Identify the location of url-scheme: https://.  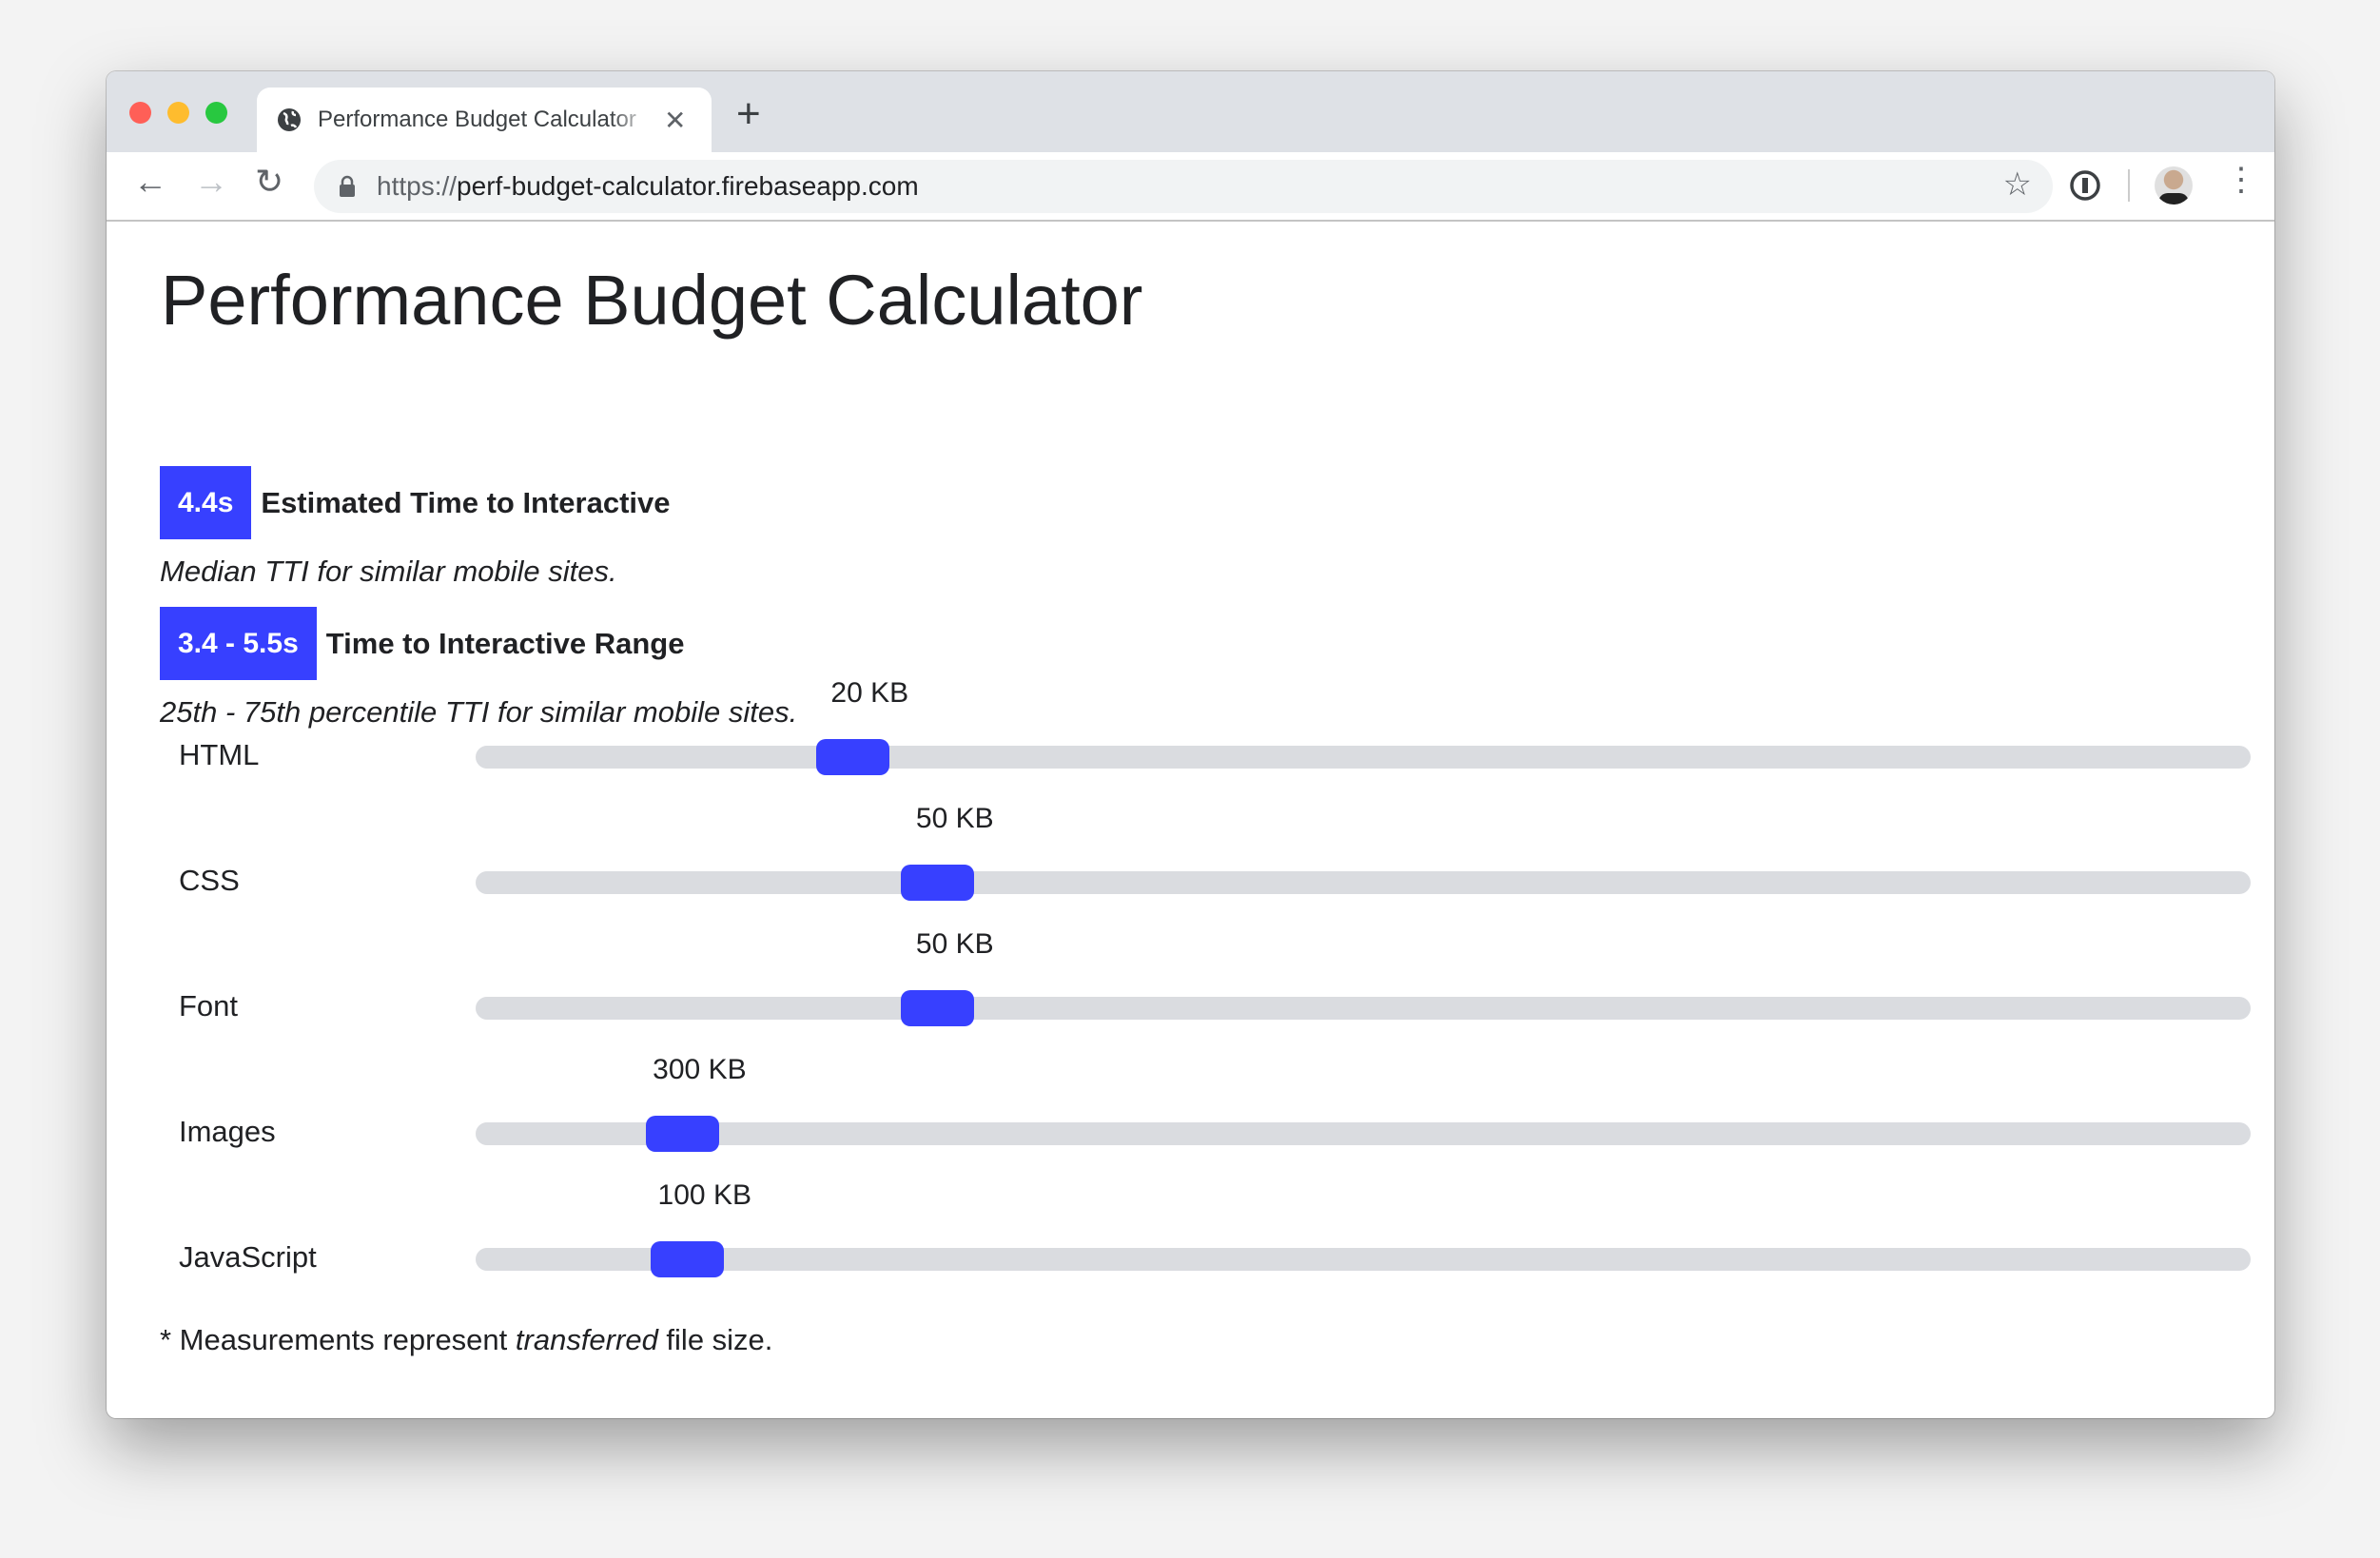
(417, 186).